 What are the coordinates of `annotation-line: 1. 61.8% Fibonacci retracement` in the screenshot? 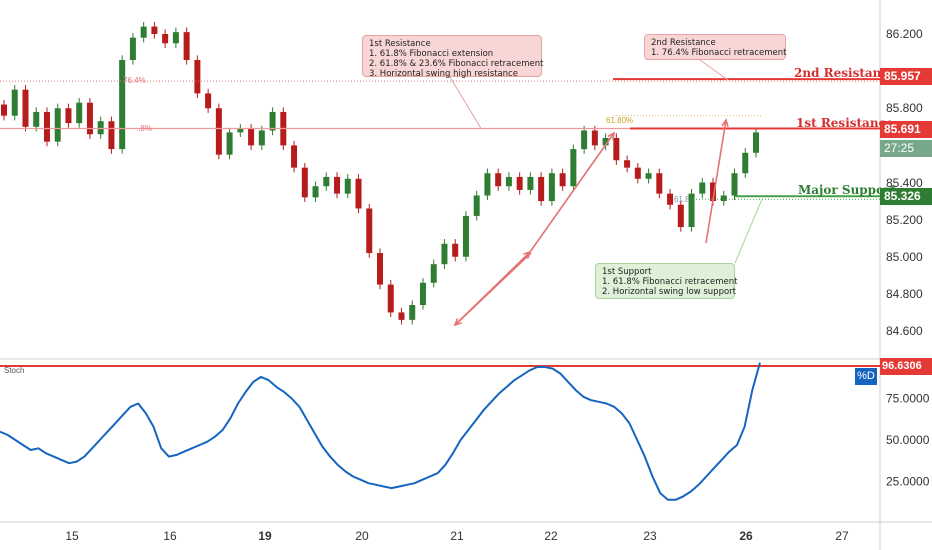 It's located at (670, 282).